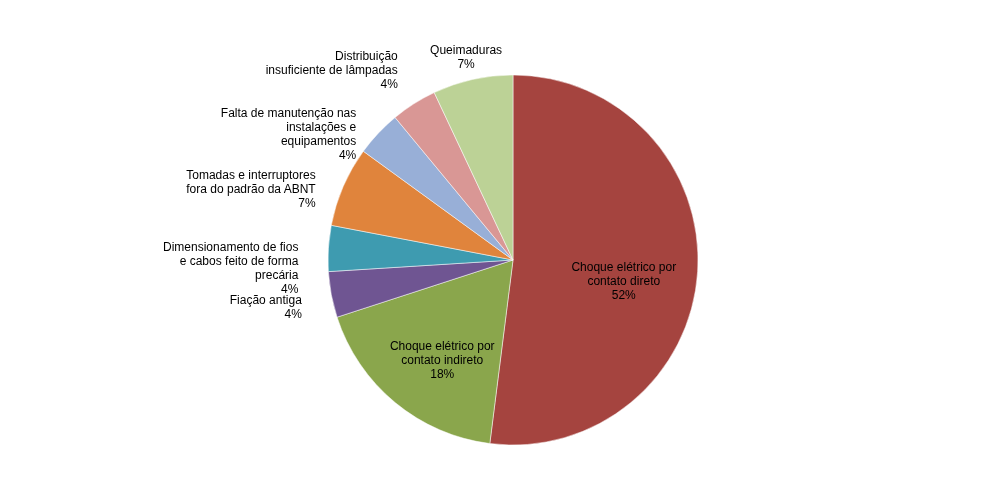  What do you see at coordinates (624, 273) in the screenshot?
I see `slice-label: Choque elétrico por contato direto` at bounding box center [624, 273].